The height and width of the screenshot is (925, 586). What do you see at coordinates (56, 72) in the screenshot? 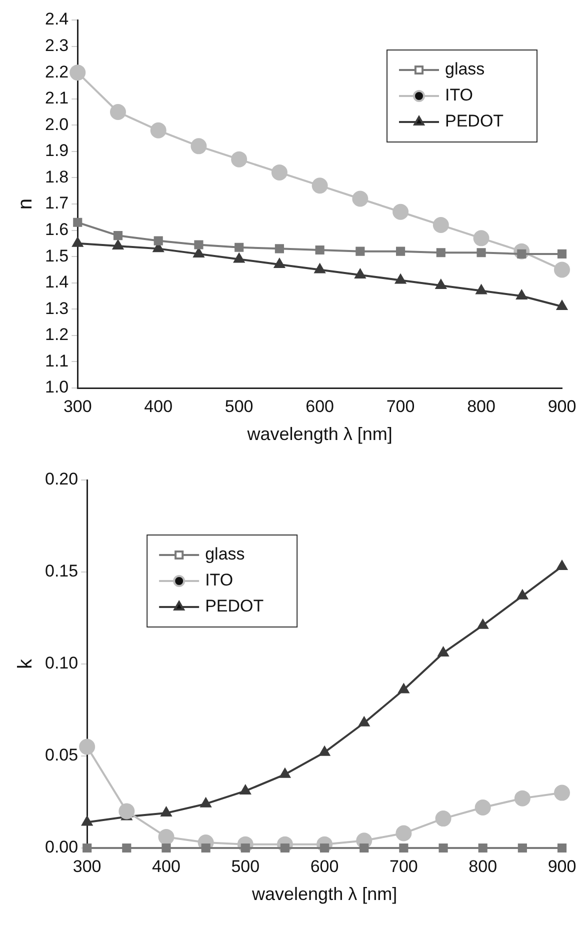
I see `y-tick-label: 2.2` at bounding box center [56, 72].